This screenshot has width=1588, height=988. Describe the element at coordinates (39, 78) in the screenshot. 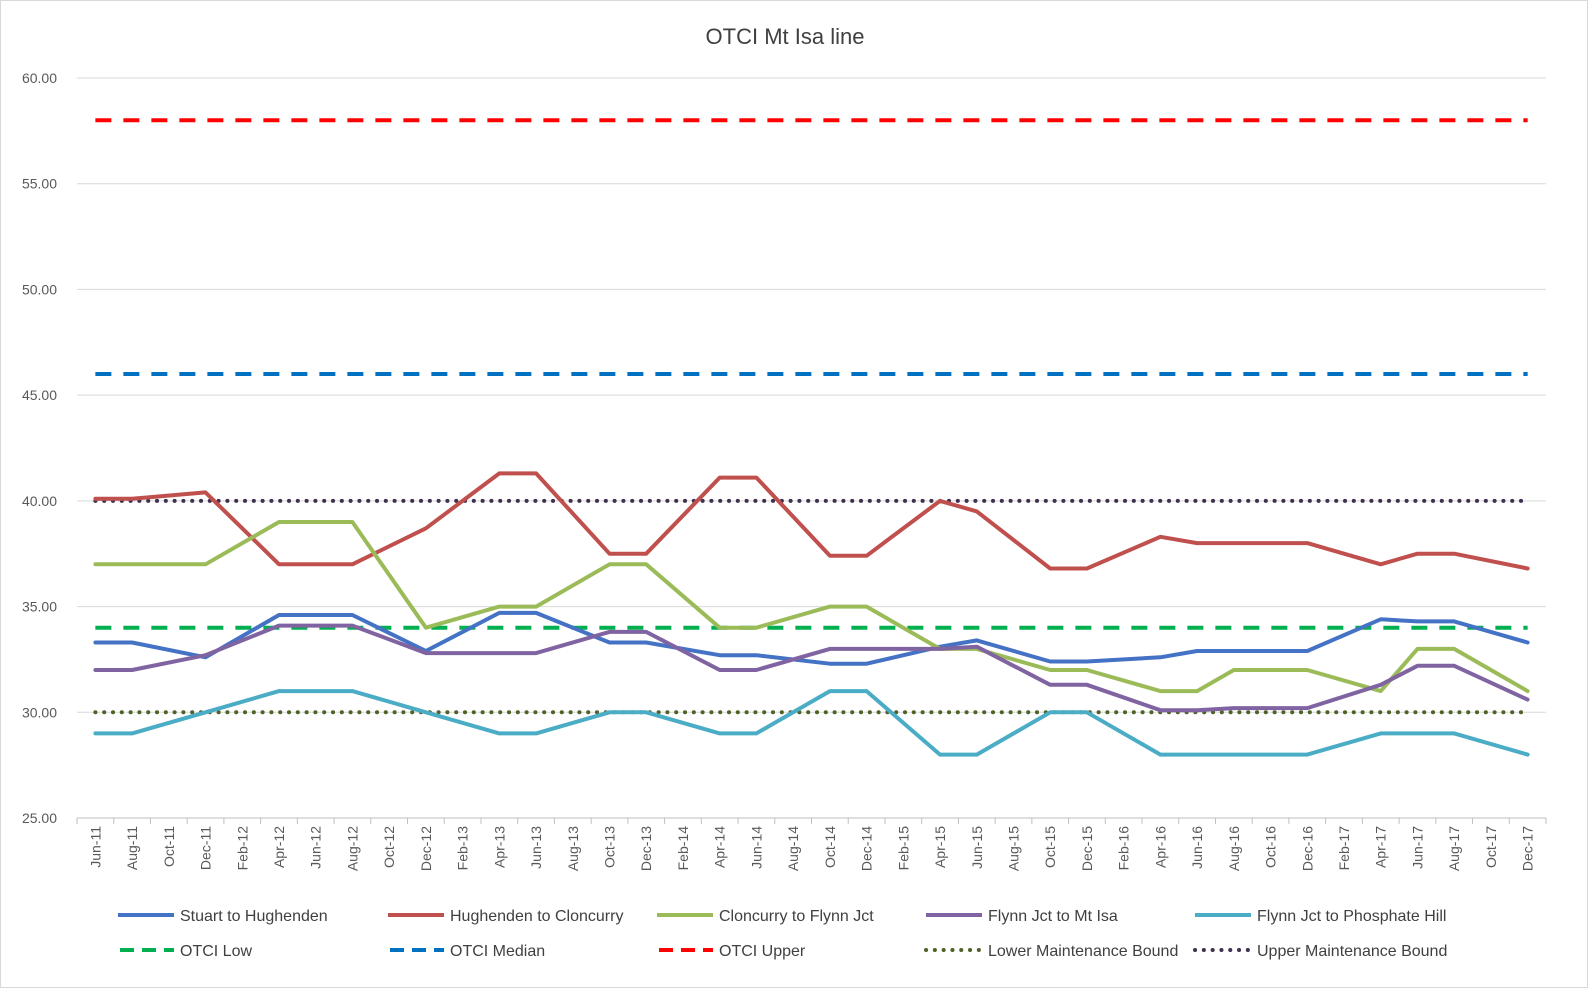

I see `y-tick-label: 60.00` at that location.